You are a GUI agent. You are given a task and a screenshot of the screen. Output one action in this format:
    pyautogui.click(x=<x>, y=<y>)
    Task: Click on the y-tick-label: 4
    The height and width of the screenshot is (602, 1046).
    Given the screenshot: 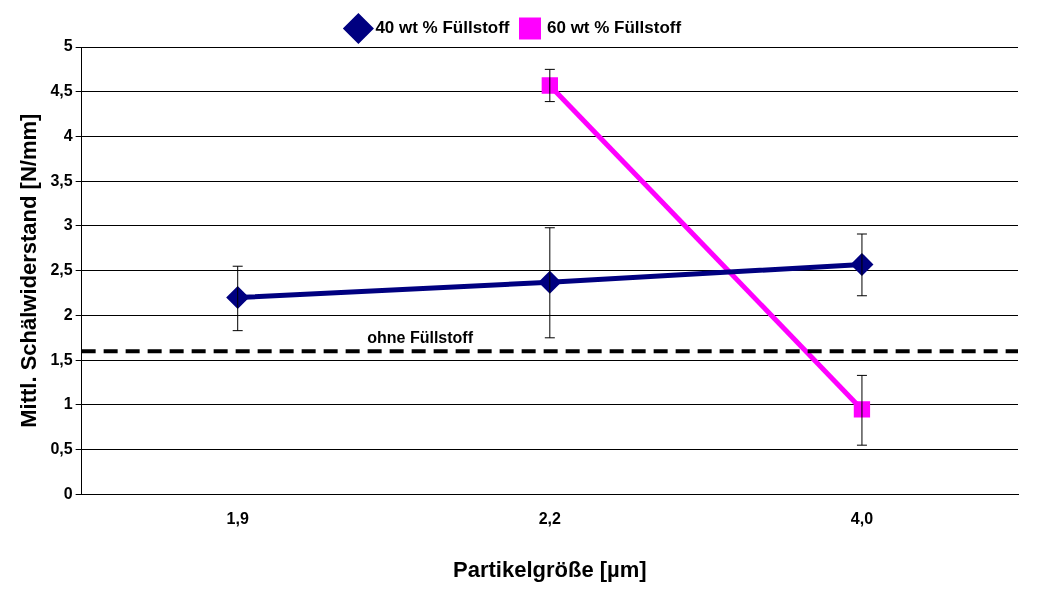 What is the action you would take?
    pyautogui.click(x=68, y=135)
    